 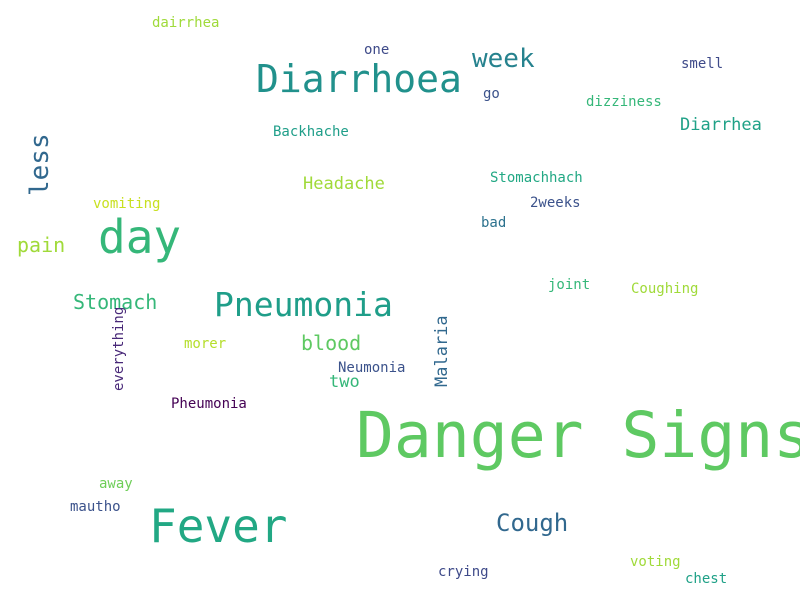 I want to click on word-vomiting: vomiting, so click(x=127, y=204).